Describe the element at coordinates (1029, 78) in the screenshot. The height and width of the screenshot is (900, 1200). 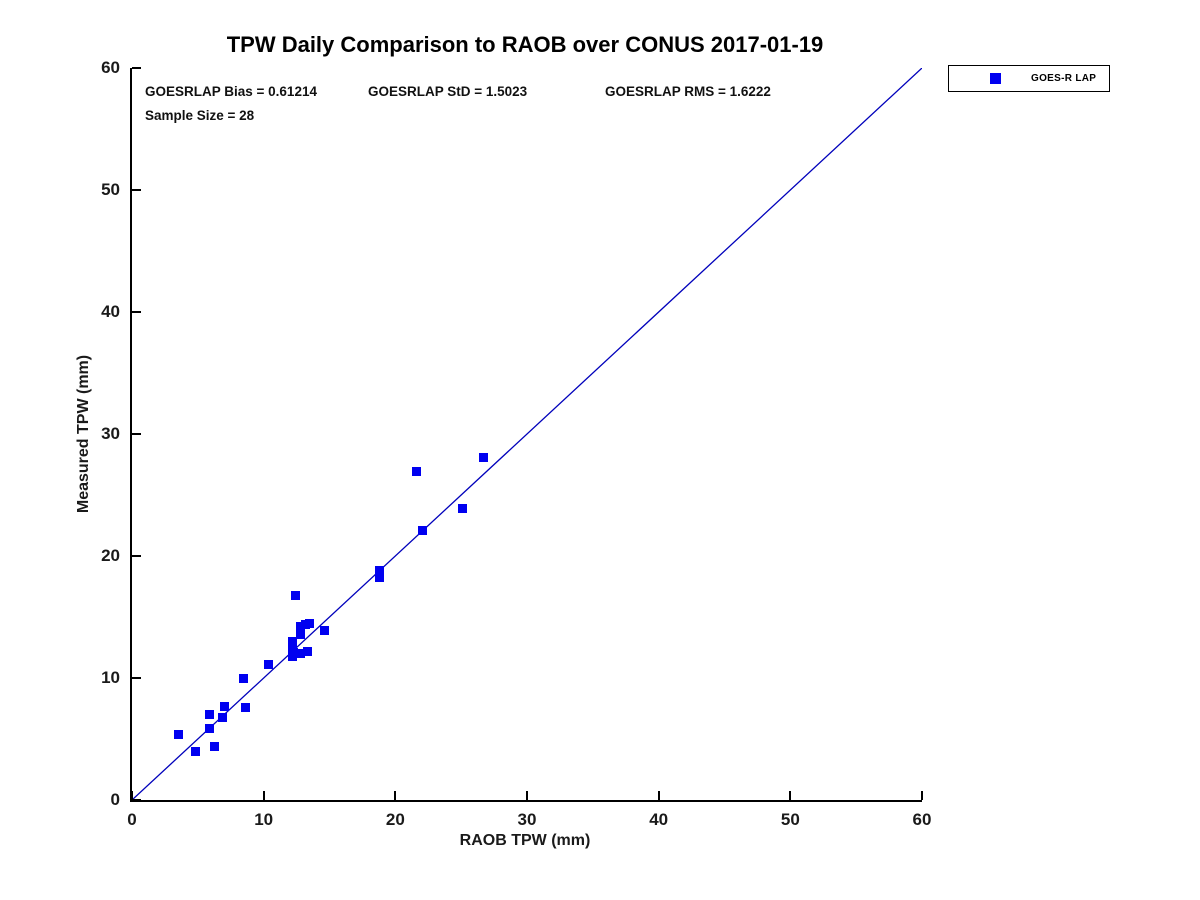
I see `legend: GOES-R LAP` at that location.